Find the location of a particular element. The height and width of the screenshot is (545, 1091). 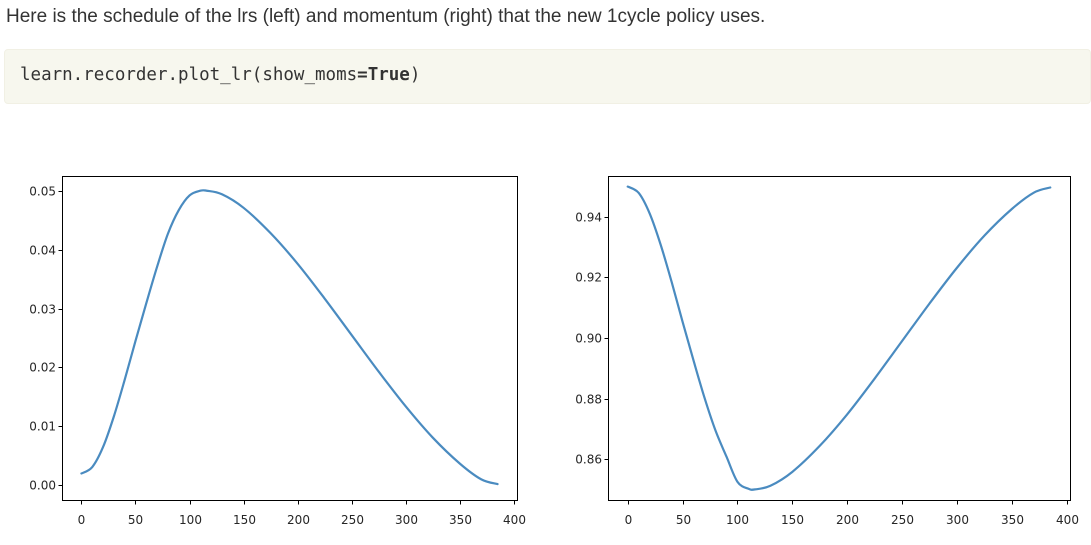

lr-y-tick-label: 0.02 is located at coordinates (42, 368).